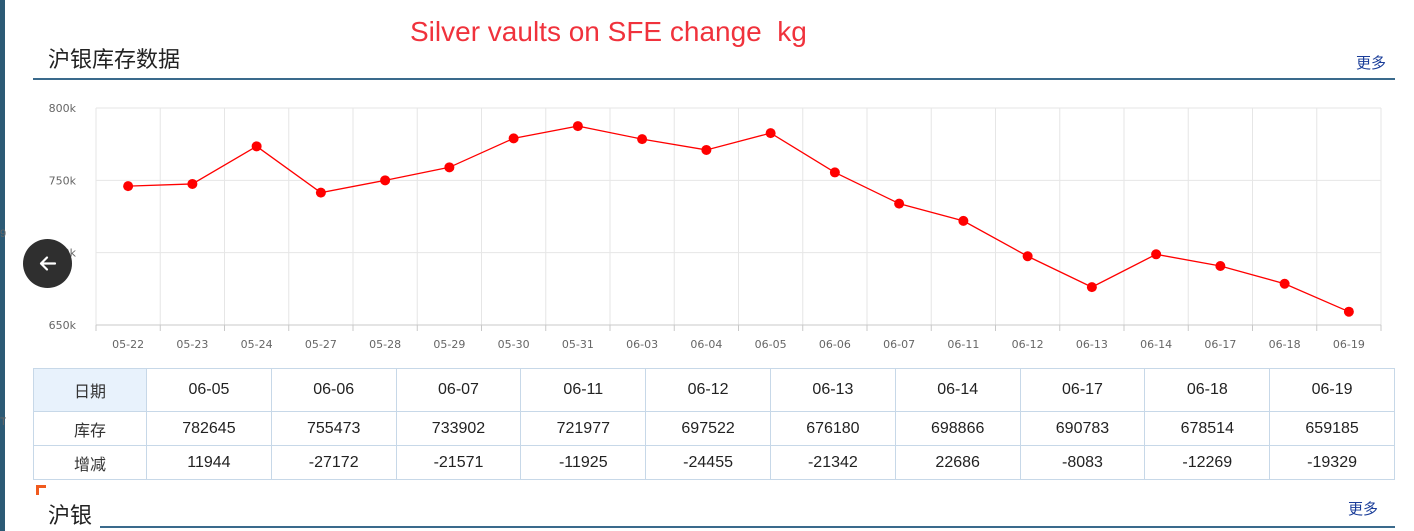 Image resolution: width=1414 pixels, height=531 pixels. Describe the element at coordinates (706, 344) in the screenshot. I see `x-tick-label: 06-04` at that location.